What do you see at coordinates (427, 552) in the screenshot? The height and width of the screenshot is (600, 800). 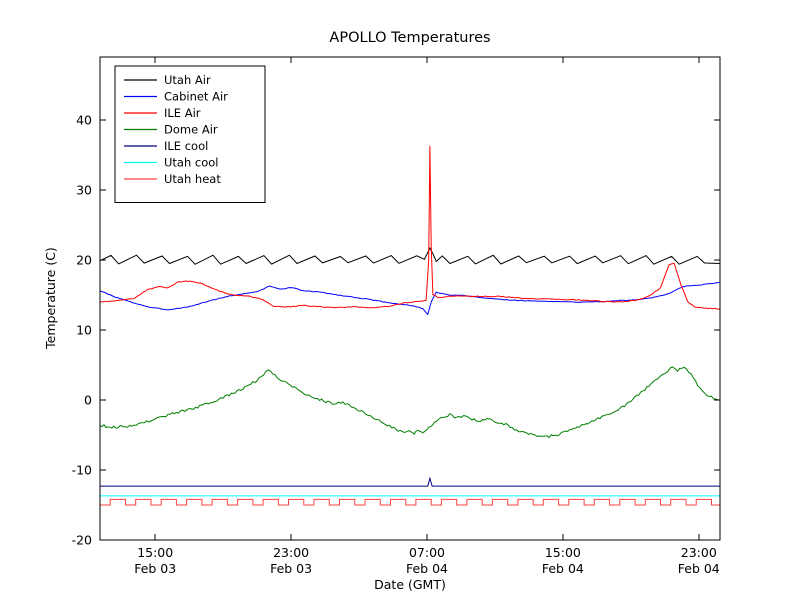 I see `x-tick-time: 07:00` at bounding box center [427, 552].